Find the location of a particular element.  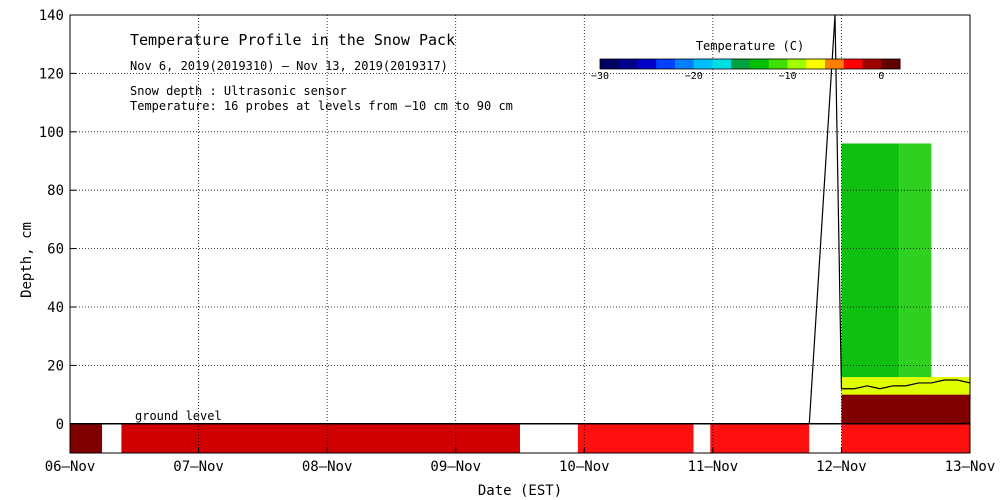

ground-level-label: ground level is located at coordinates (178, 416).